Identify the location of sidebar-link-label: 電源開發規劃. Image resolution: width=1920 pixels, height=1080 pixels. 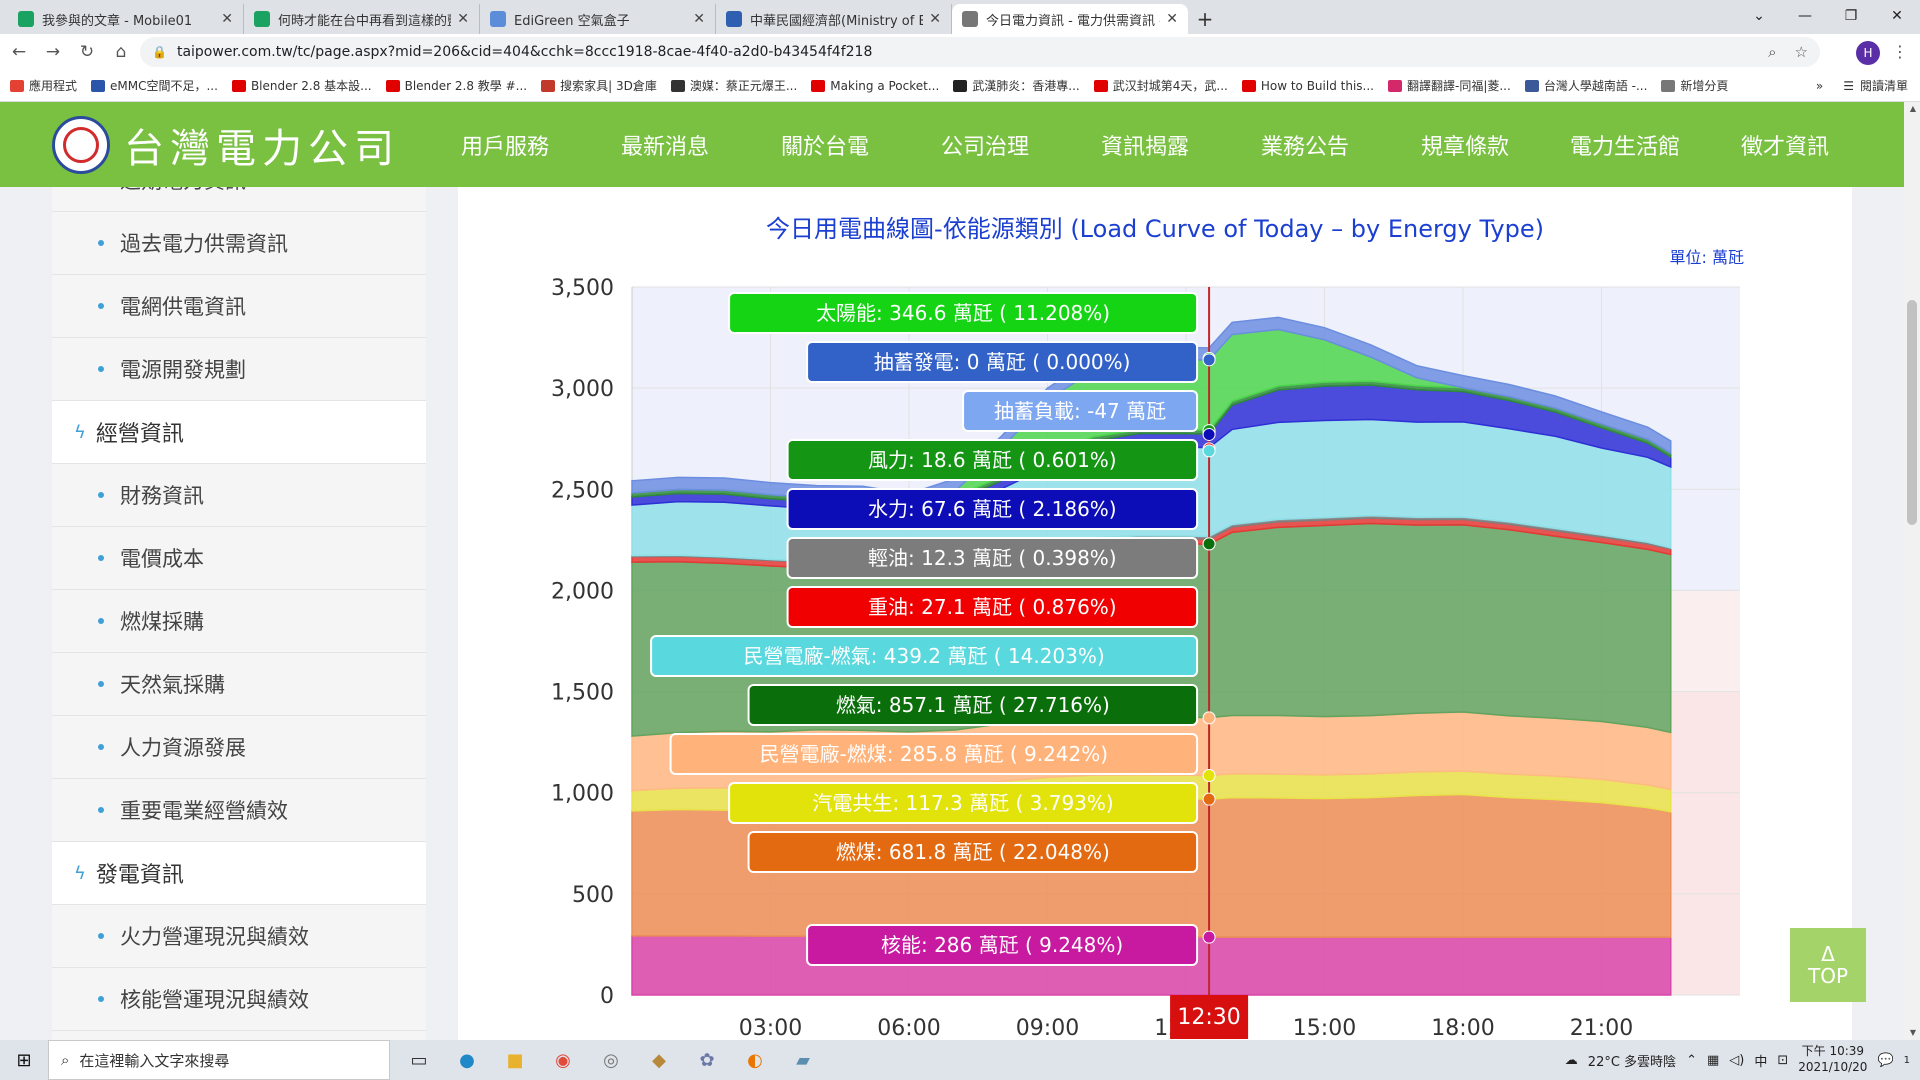
(183, 370).